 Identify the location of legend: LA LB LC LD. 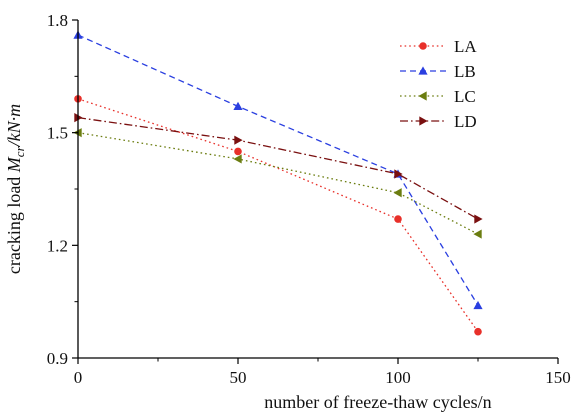
(438, 84).